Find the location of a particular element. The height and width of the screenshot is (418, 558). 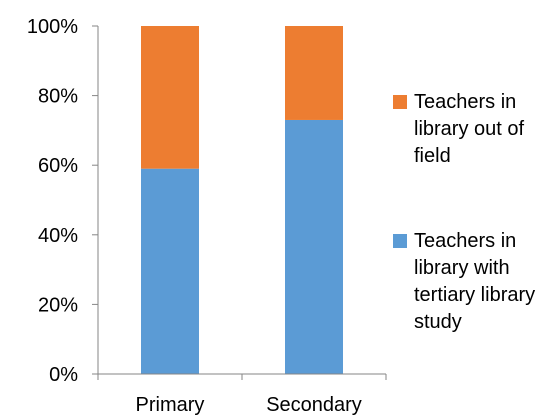

legend-swatch-out-of-field is located at coordinates (400, 102).